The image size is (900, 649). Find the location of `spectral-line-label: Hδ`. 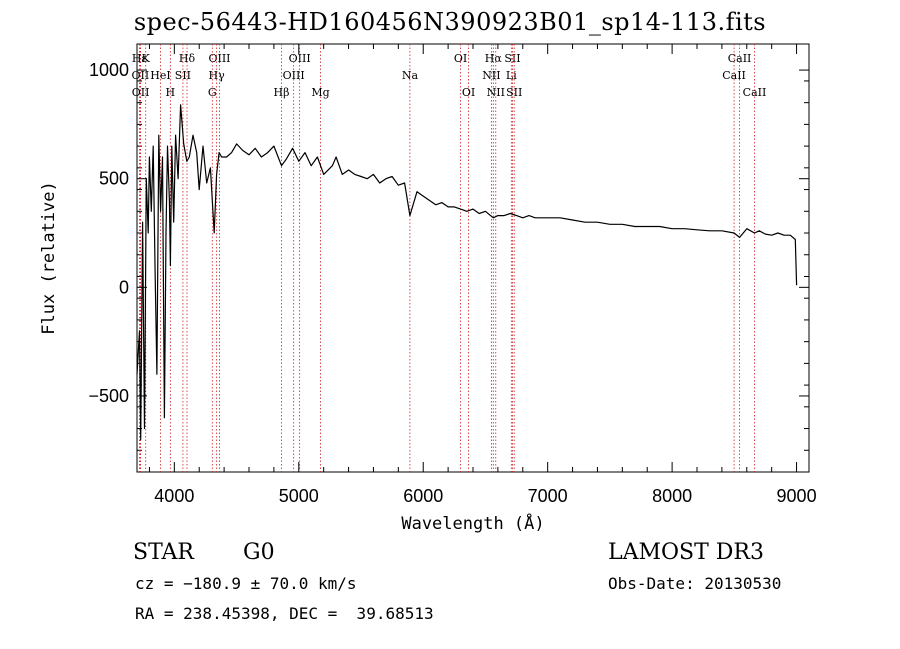

spectral-line-label: Hδ is located at coordinates (187, 58).